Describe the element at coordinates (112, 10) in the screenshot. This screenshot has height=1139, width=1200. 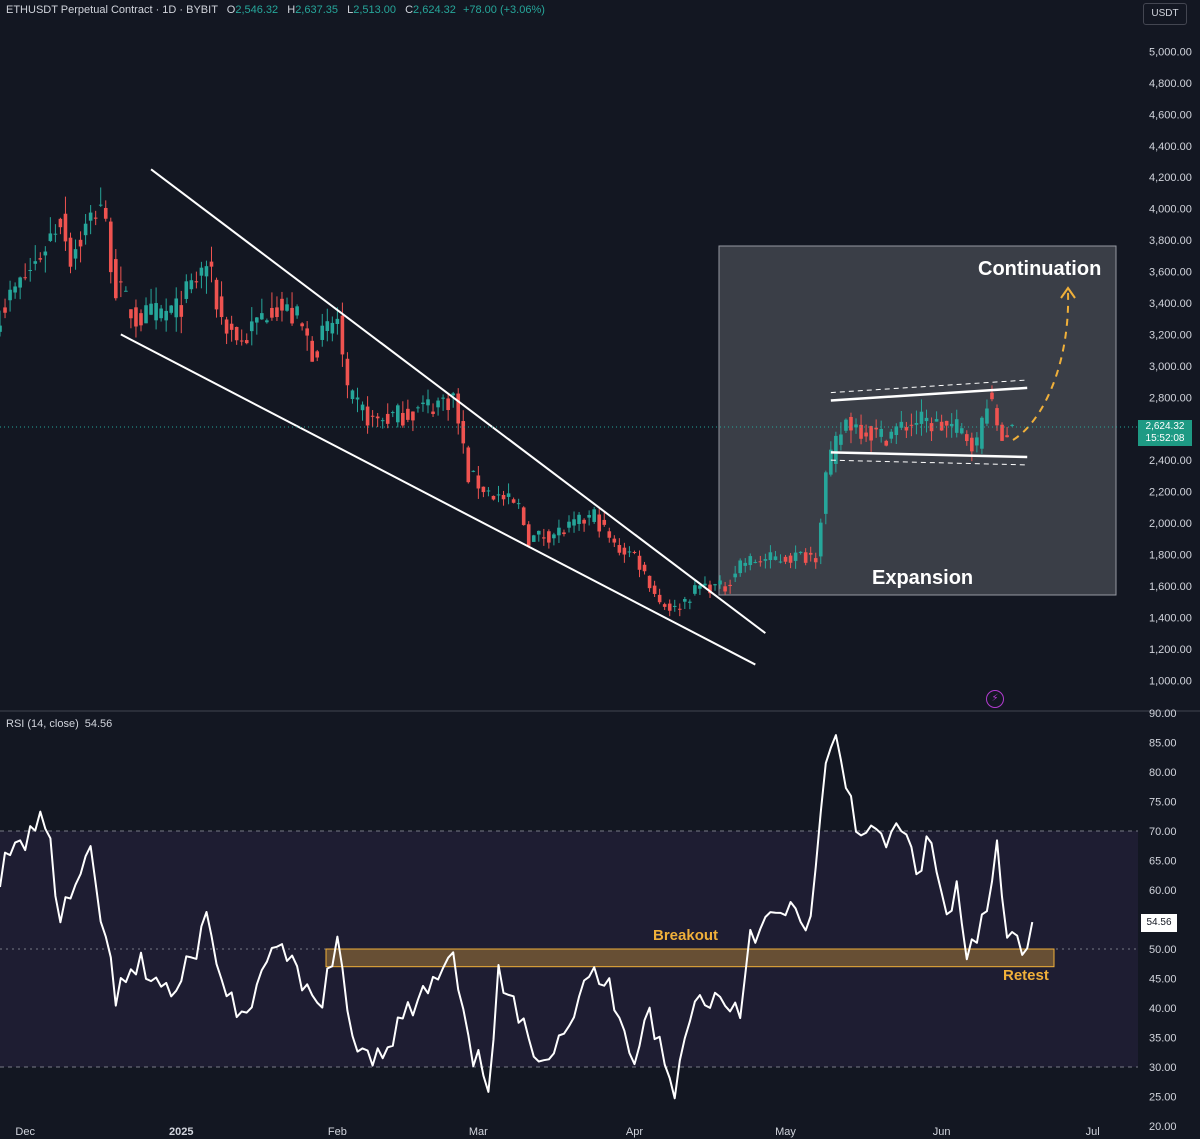
I see `symbol-title: ETHUSDT Perpetual Contract · 1D · BYBIT` at that location.